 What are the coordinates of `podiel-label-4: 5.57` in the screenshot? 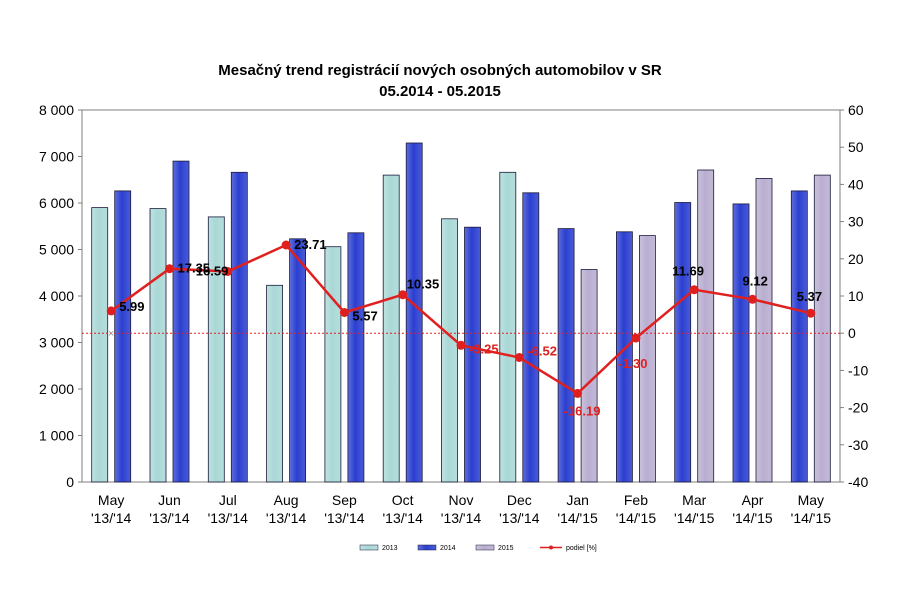 It's located at (364, 316).